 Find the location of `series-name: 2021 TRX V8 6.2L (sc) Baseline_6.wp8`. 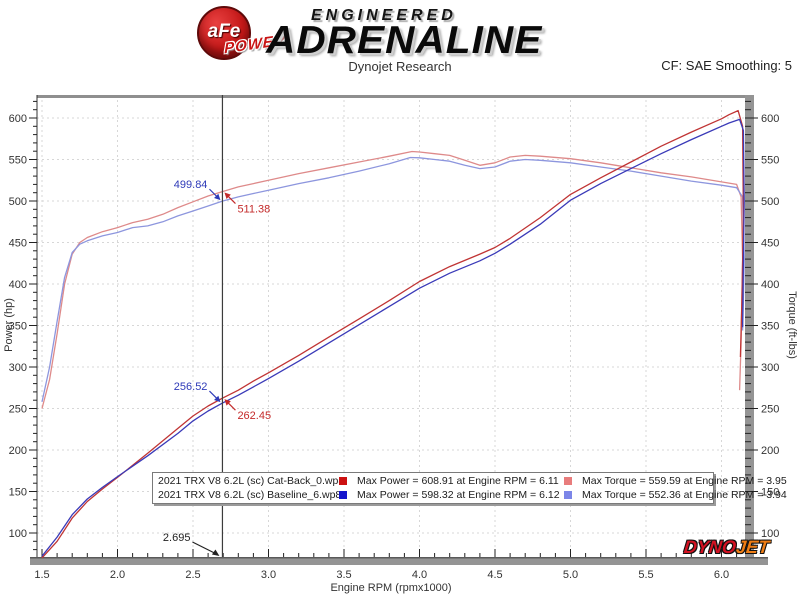

series-name: 2021 TRX V8 6.2L (sc) Baseline_6.wp8 is located at coordinates (250, 495).